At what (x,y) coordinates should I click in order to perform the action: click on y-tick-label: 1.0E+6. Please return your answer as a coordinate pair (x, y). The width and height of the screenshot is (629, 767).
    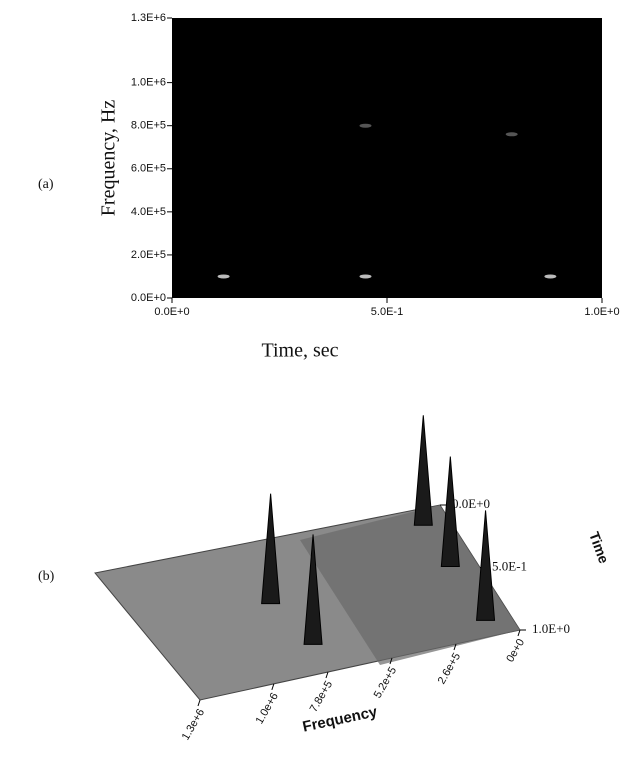
    Looking at the image, I should click on (148, 83).